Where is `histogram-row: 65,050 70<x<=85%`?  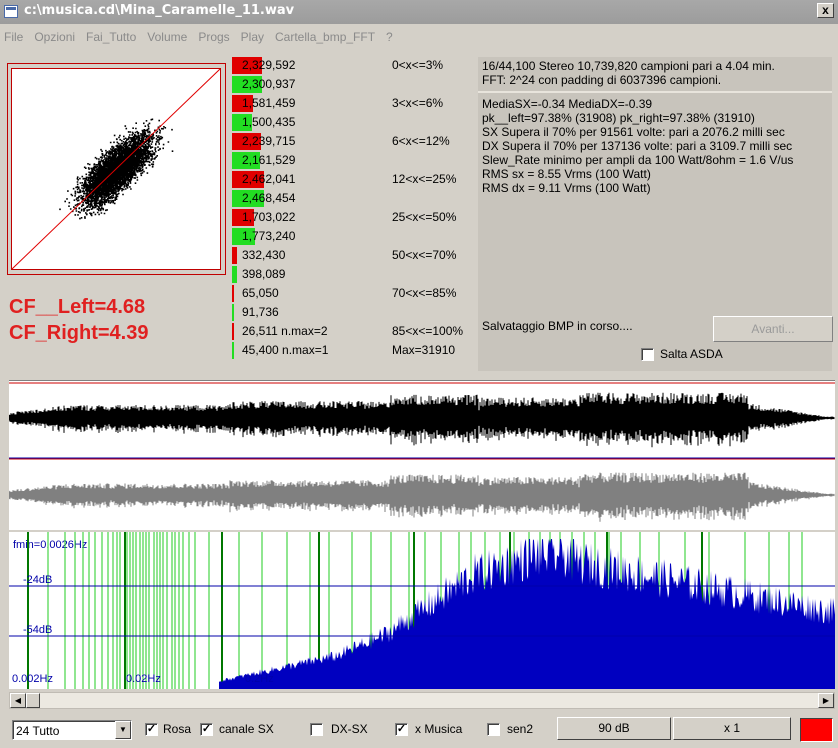
histogram-row: 65,050 70<x<=85% is located at coordinates (354, 293).